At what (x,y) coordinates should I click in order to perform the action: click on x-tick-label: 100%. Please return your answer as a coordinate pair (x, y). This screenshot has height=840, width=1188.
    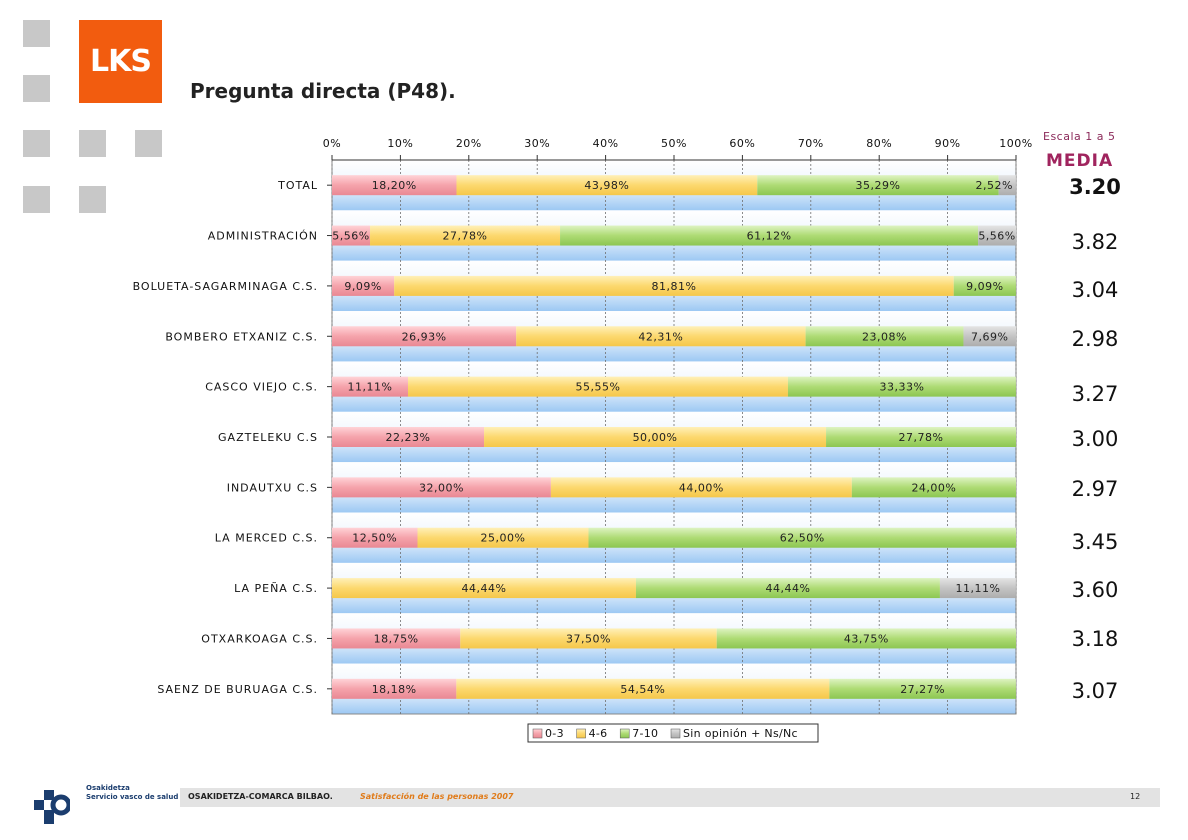
    Looking at the image, I should click on (1015, 143).